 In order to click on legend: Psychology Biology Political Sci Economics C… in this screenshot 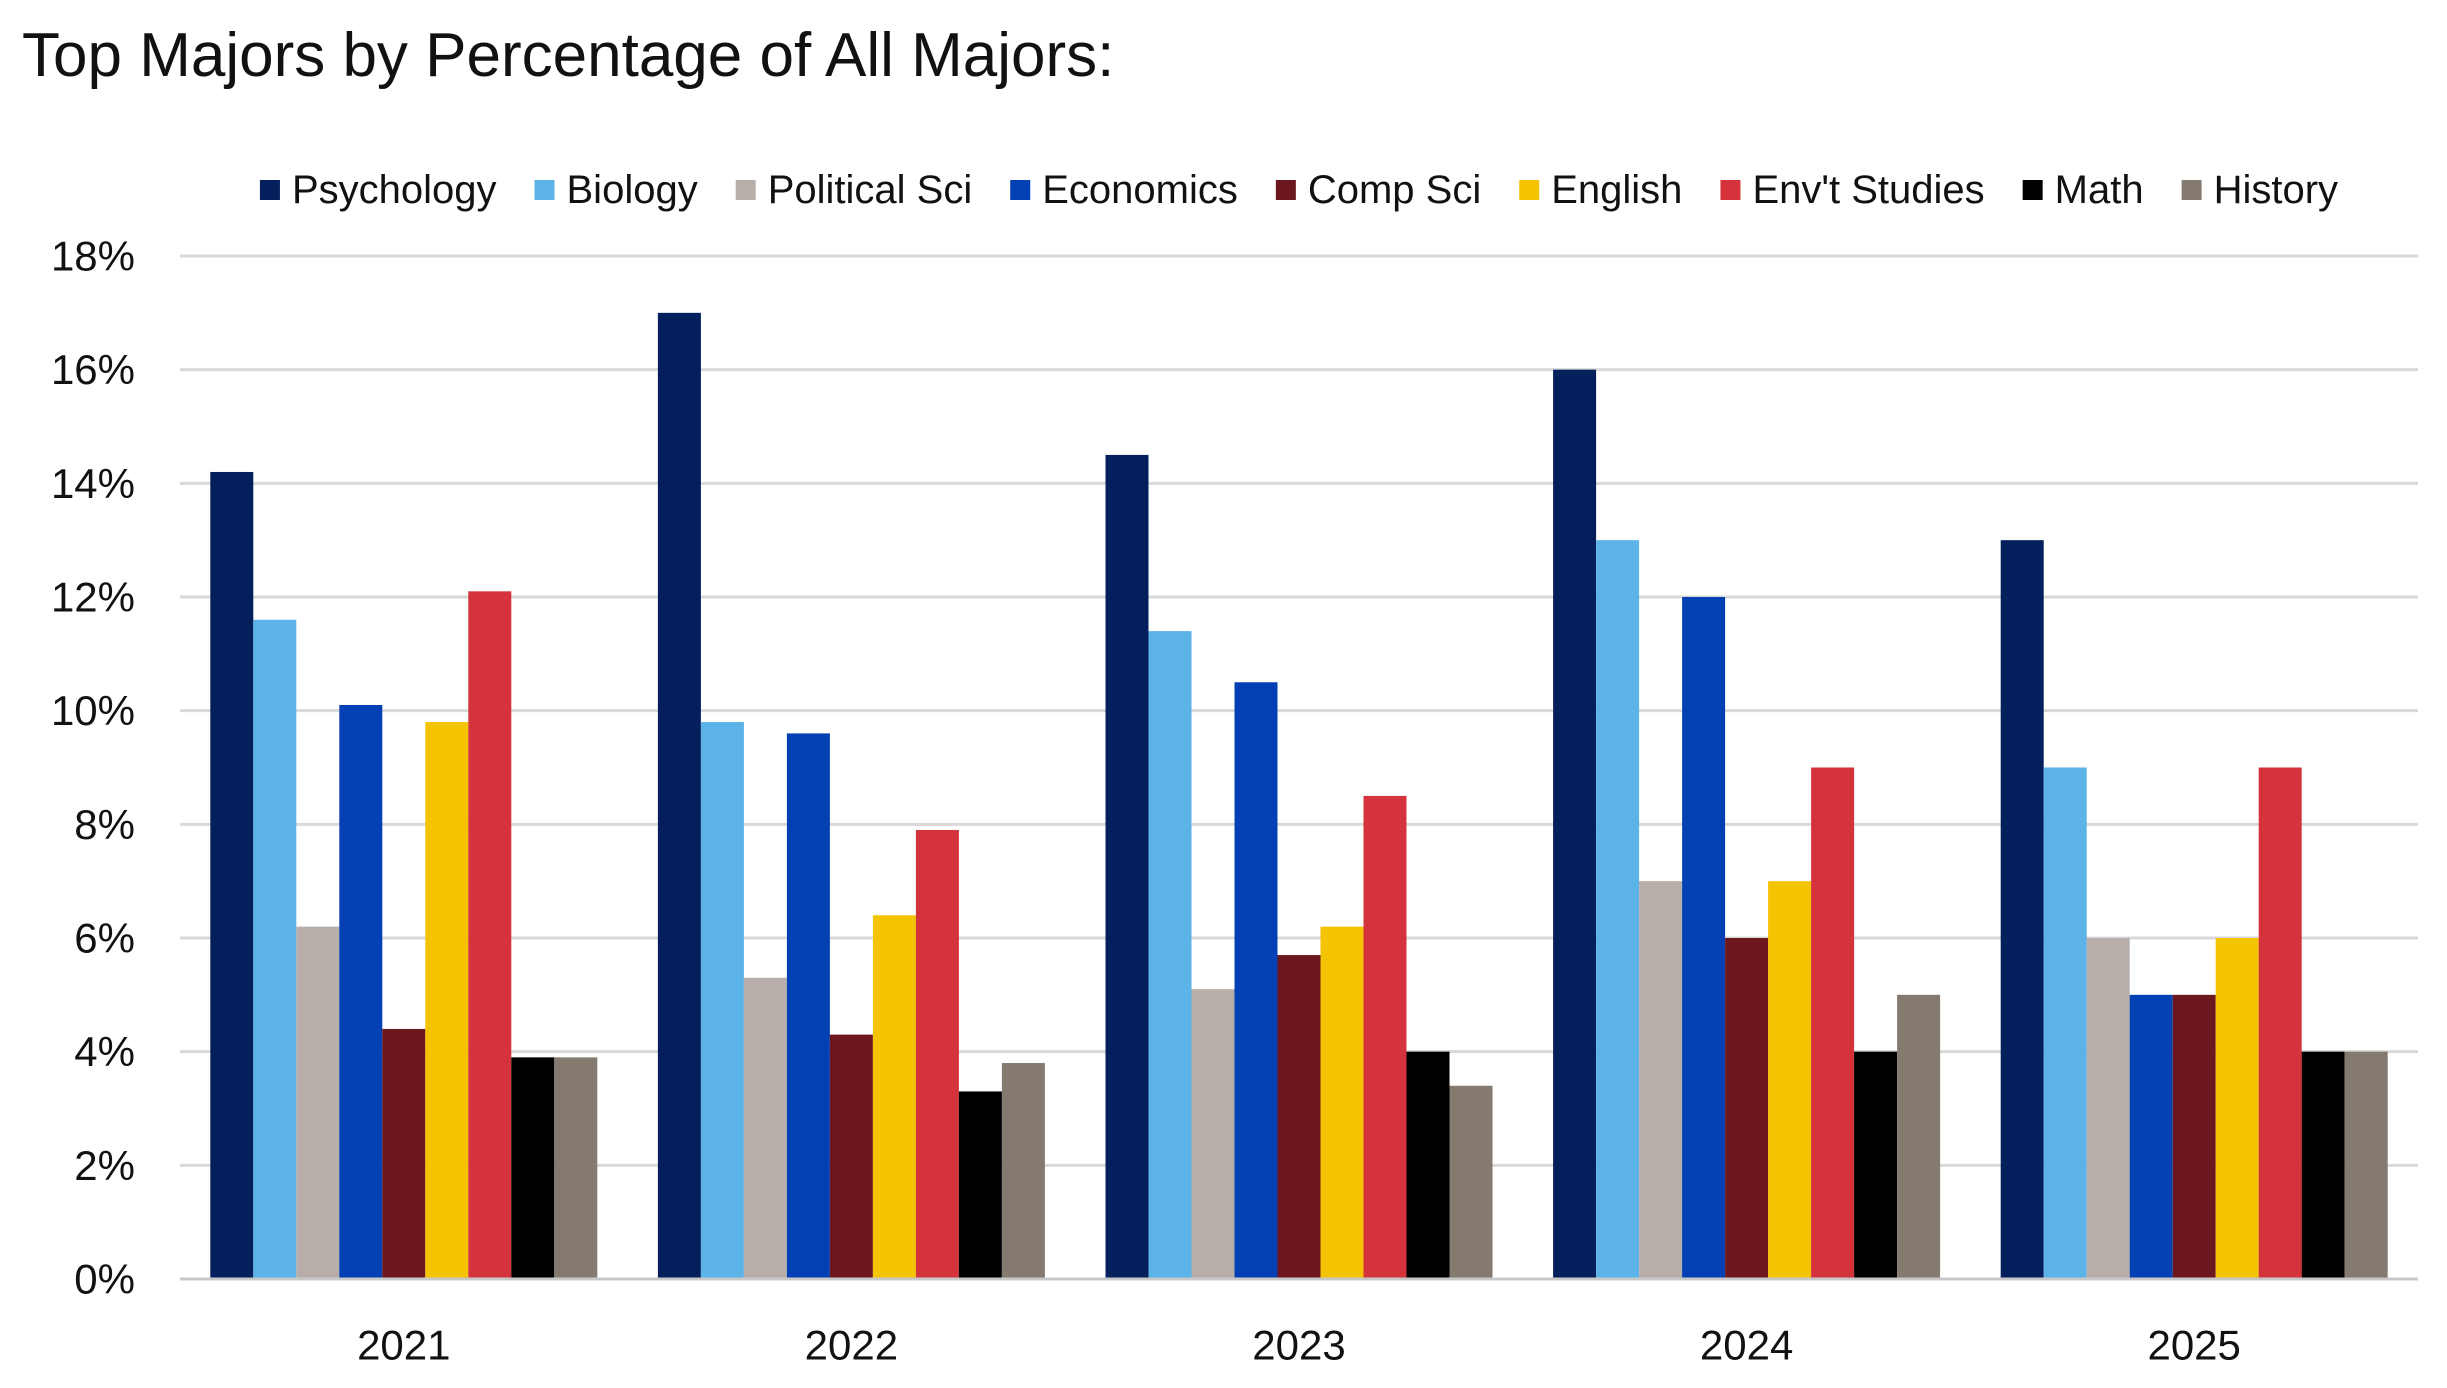, I will do `click(1298, 190)`.